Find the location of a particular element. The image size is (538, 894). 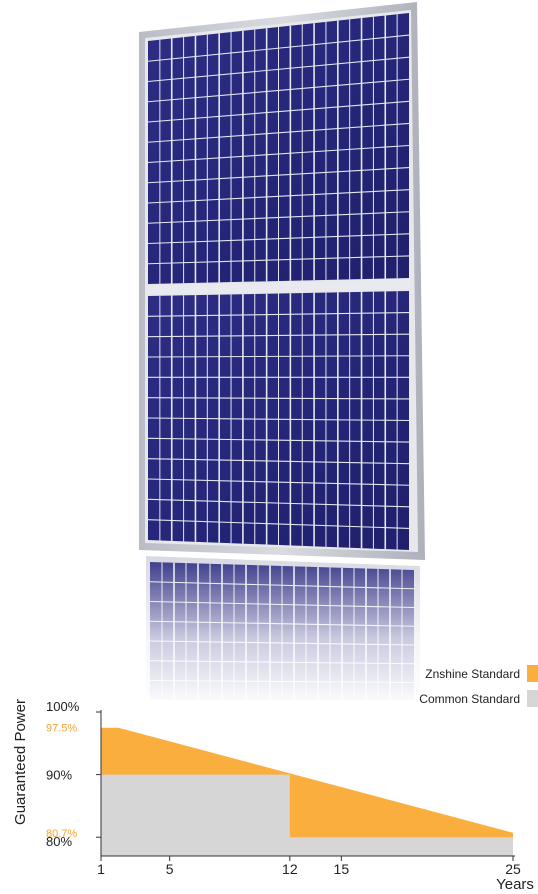

y-tick-label: 100% is located at coordinates (63, 706).